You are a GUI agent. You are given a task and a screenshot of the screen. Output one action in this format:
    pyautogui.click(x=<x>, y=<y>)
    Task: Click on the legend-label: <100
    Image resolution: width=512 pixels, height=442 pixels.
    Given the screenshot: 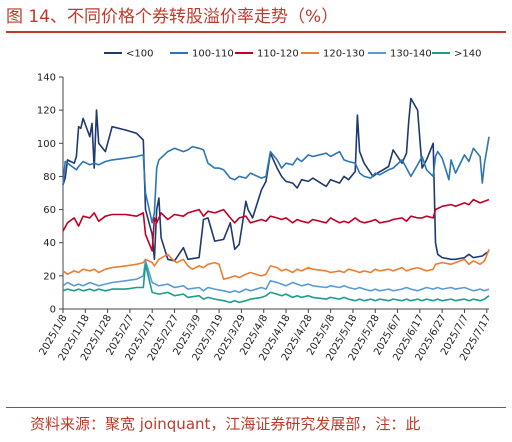 What is the action you would take?
    pyautogui.click(x=139, y=54)
    